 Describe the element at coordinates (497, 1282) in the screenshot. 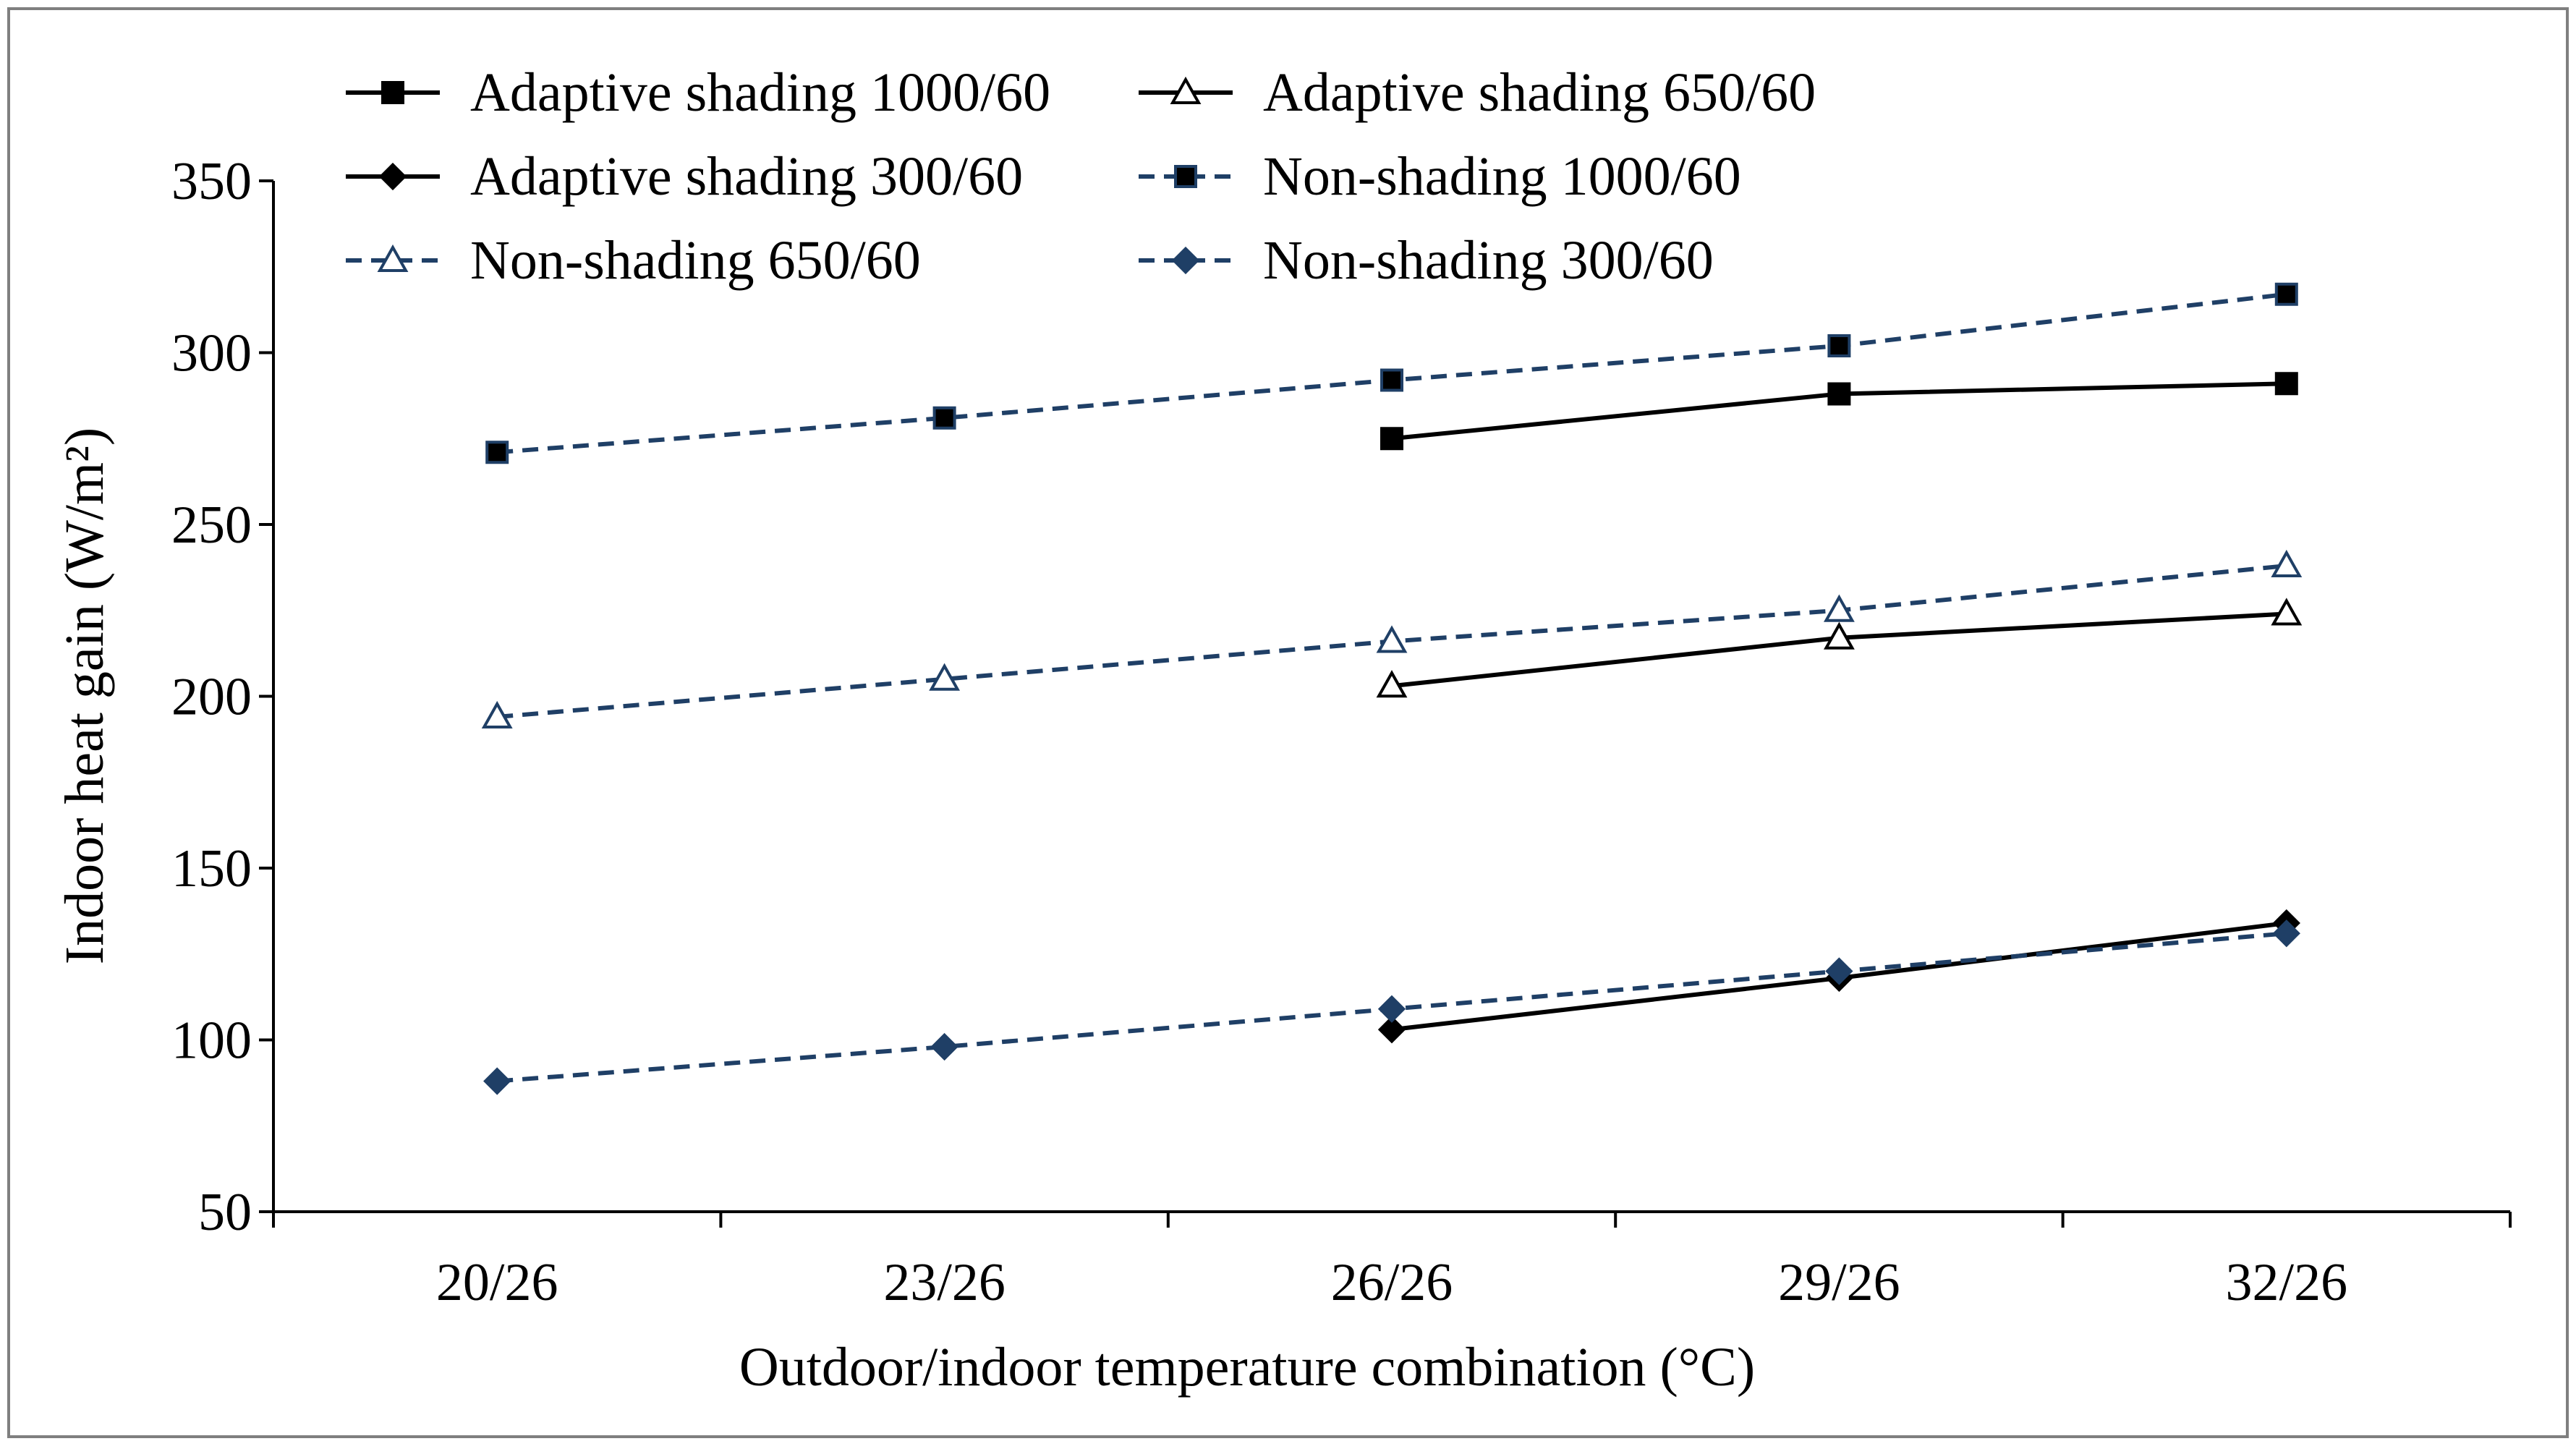

I see `x-tick-label: 20/26` at that location.